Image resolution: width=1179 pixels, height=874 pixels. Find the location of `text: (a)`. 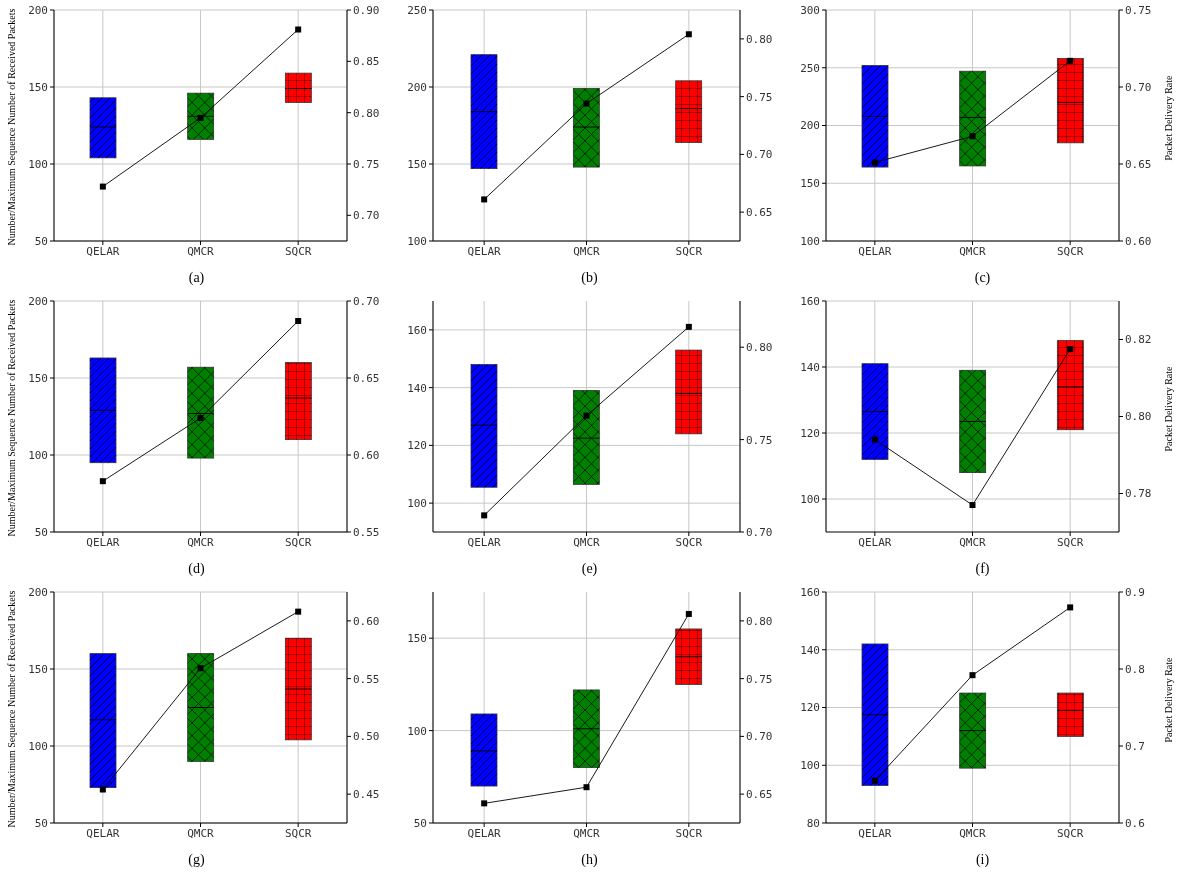

text: (a) is located at coordinates (196, 278).